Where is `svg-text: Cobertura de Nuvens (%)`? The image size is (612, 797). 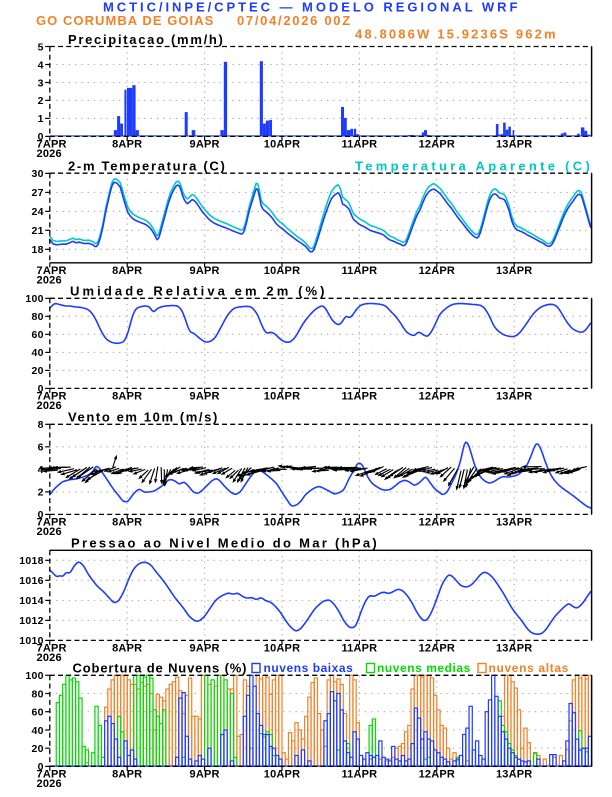 svg-text: Cobertura de Nuvens (%) is located at coordinates (160, 668).